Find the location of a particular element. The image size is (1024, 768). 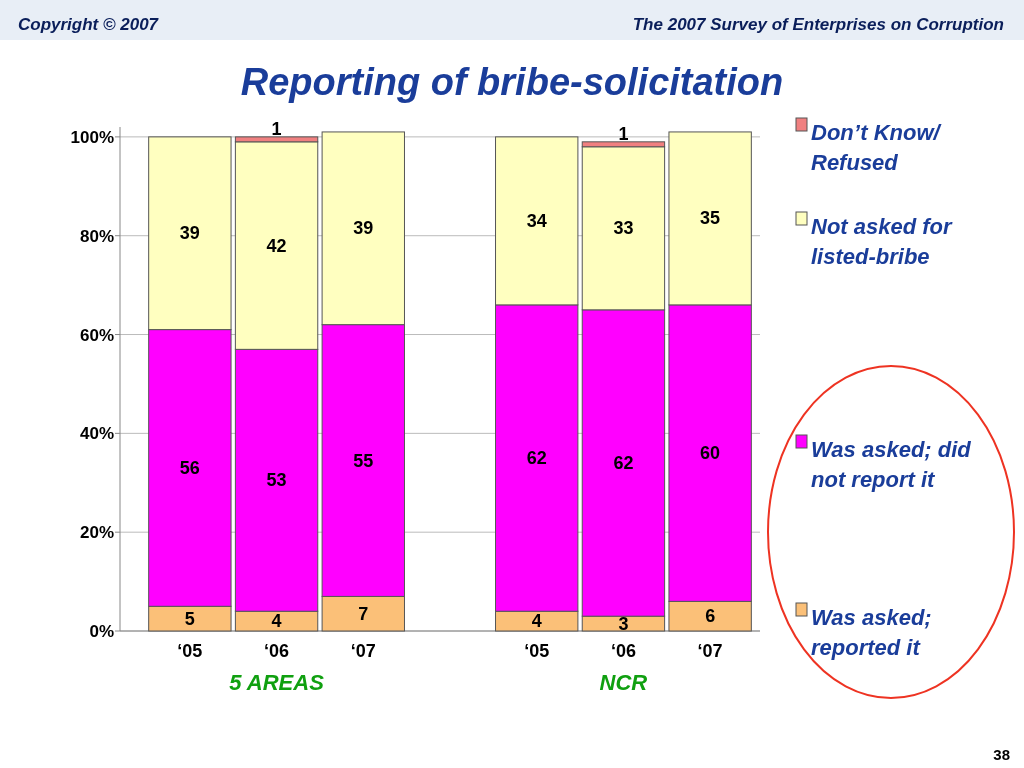

data-label: 3 is located at coordinates (623, 623).